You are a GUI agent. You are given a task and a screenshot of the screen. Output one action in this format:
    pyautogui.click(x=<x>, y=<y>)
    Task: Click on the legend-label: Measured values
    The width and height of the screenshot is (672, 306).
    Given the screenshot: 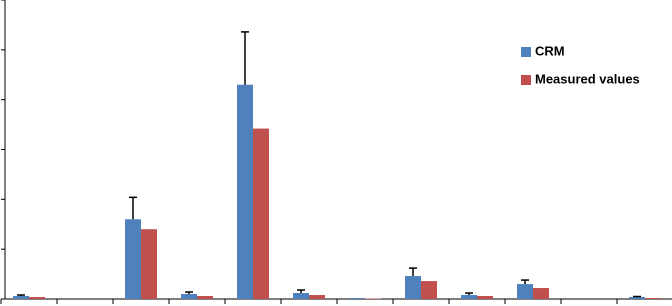 What is the action you would take?
    pyautogui.click(x=587, y=78)
    